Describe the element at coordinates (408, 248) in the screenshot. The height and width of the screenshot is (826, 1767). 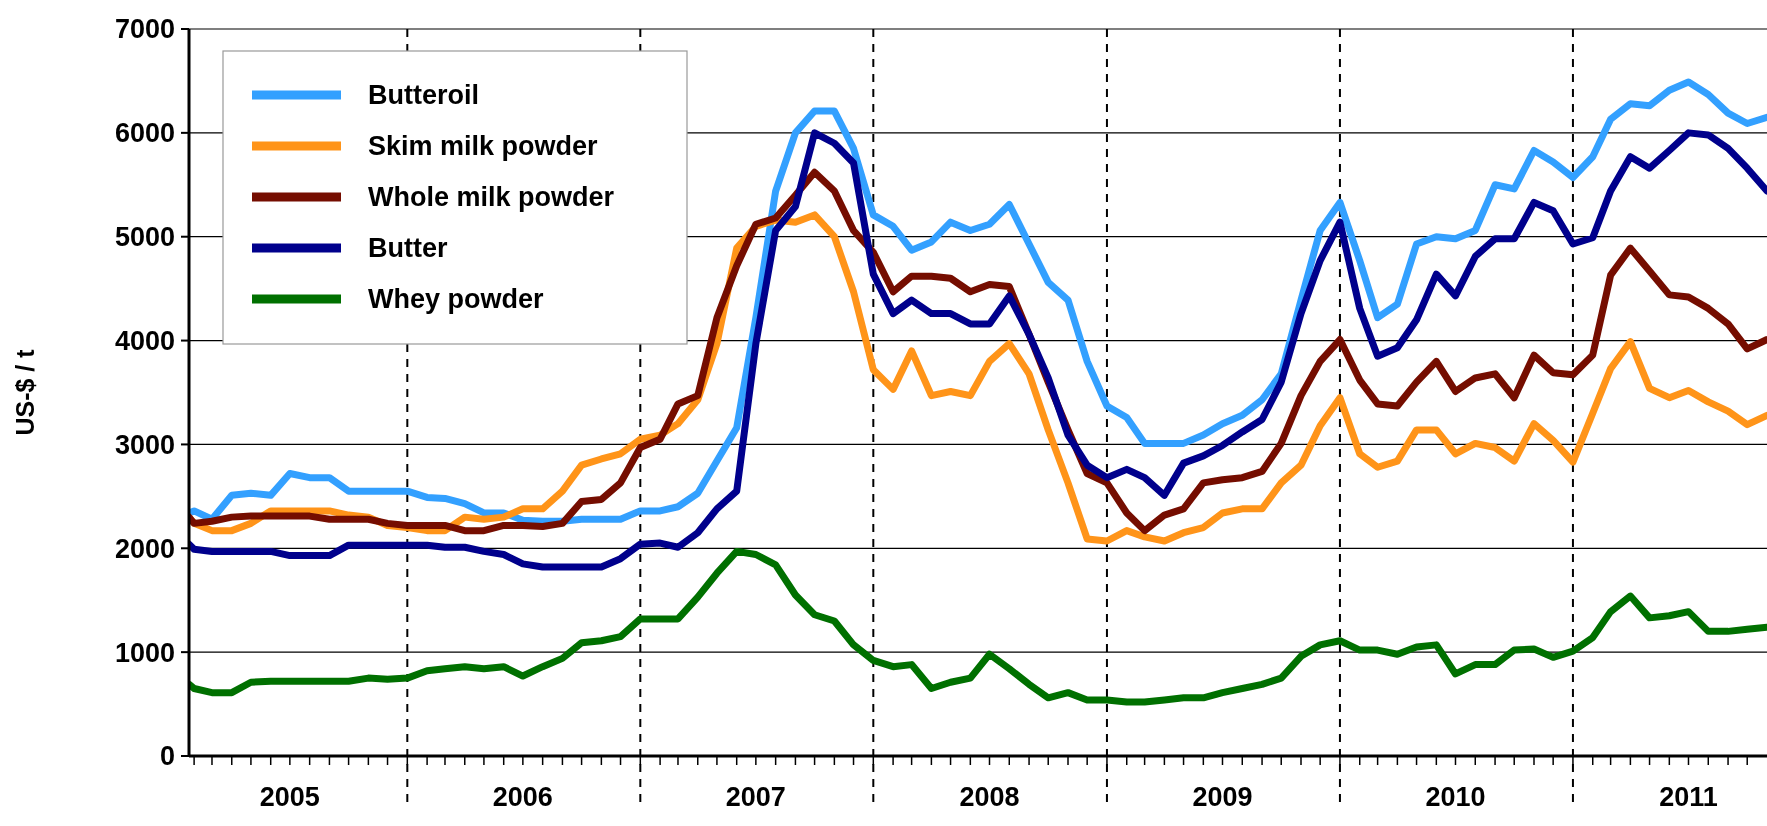
I see `legend-label: Butter` at that location.